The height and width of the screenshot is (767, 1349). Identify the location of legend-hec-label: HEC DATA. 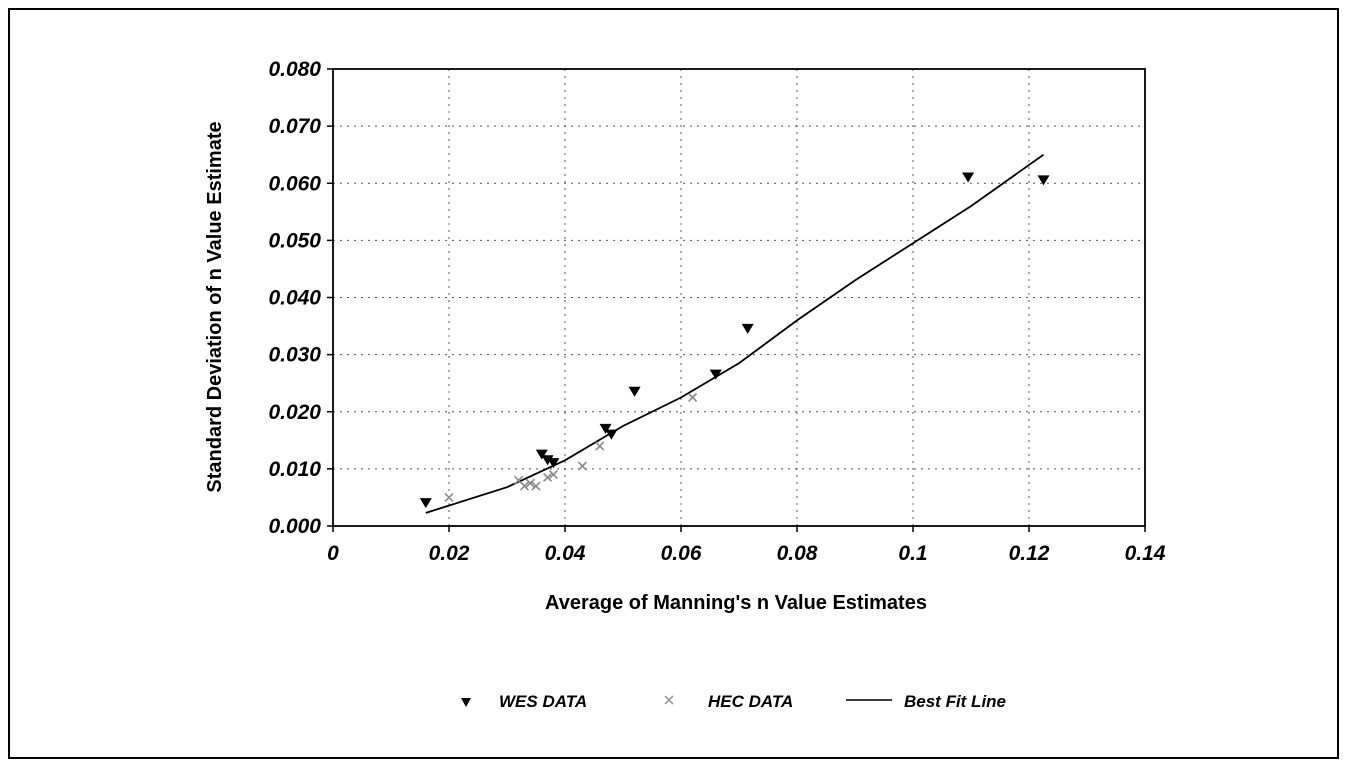
(750, 701).